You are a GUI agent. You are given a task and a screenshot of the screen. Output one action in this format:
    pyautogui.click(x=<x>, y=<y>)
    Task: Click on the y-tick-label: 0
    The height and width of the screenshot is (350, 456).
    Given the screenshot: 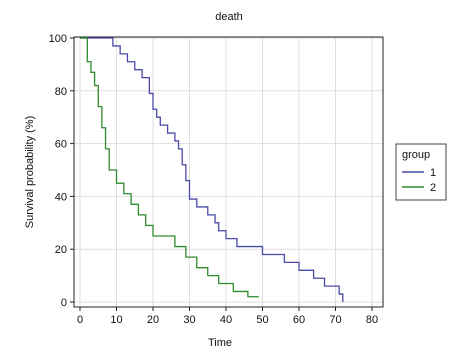 What is the action you would take?
    pyautogui.click(x=64, y=303)
    